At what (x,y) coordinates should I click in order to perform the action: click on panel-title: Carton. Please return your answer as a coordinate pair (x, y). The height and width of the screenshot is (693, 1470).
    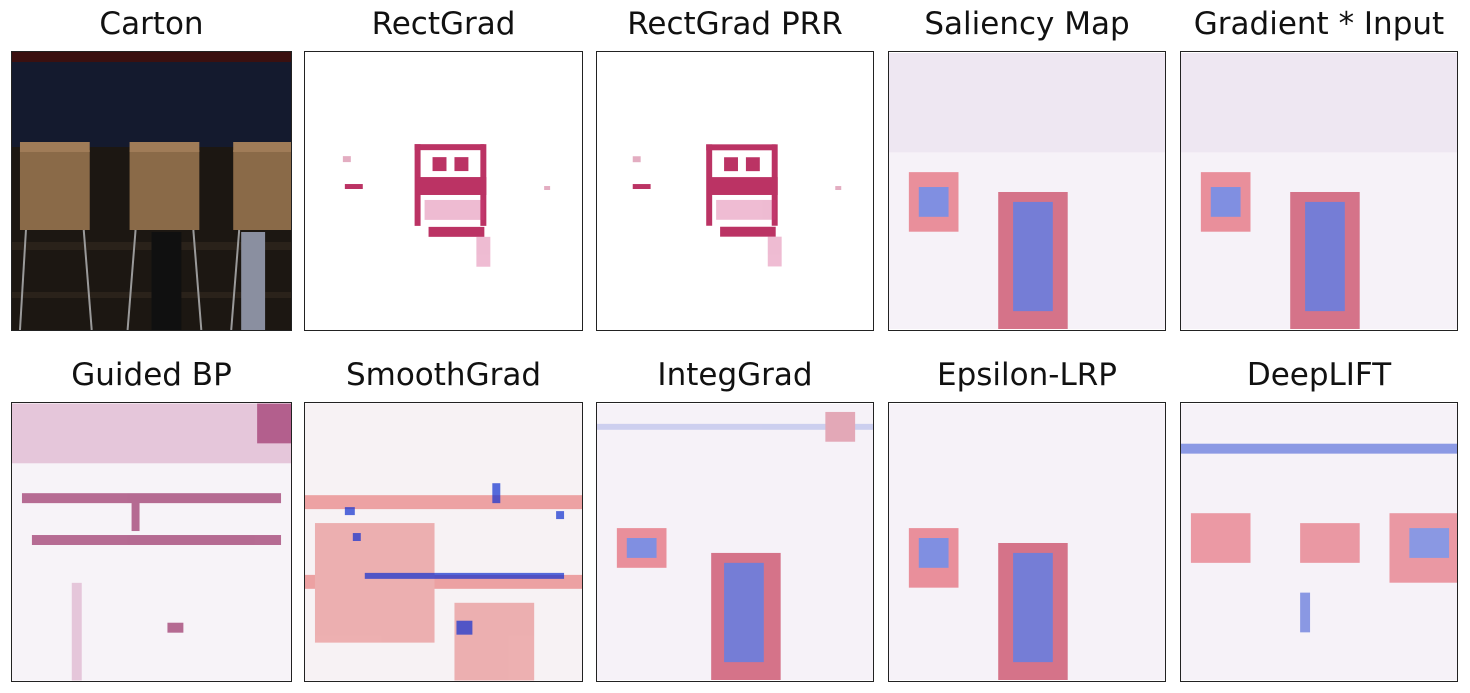
    Looking at the image, I should click on (151, 24).